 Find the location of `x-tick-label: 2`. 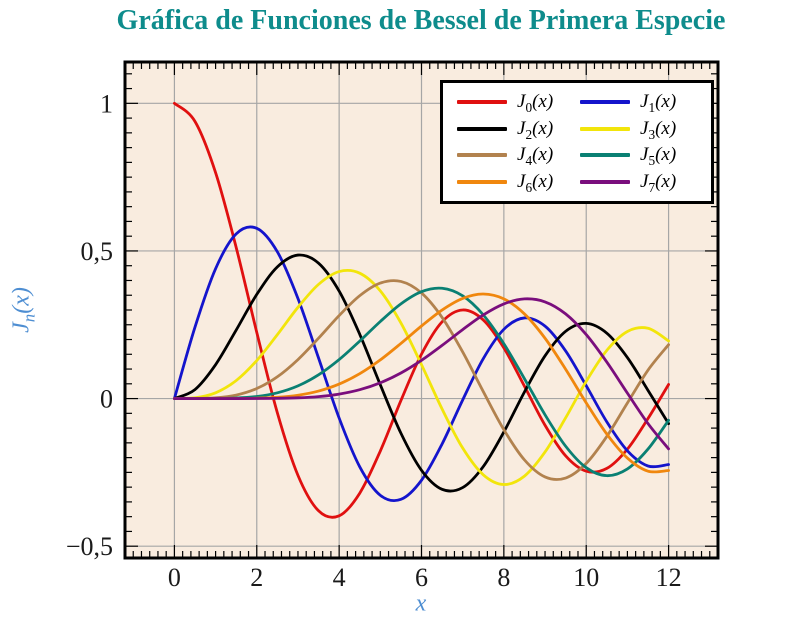

x-tick-label: 2 is located at coordinates (256, 577).